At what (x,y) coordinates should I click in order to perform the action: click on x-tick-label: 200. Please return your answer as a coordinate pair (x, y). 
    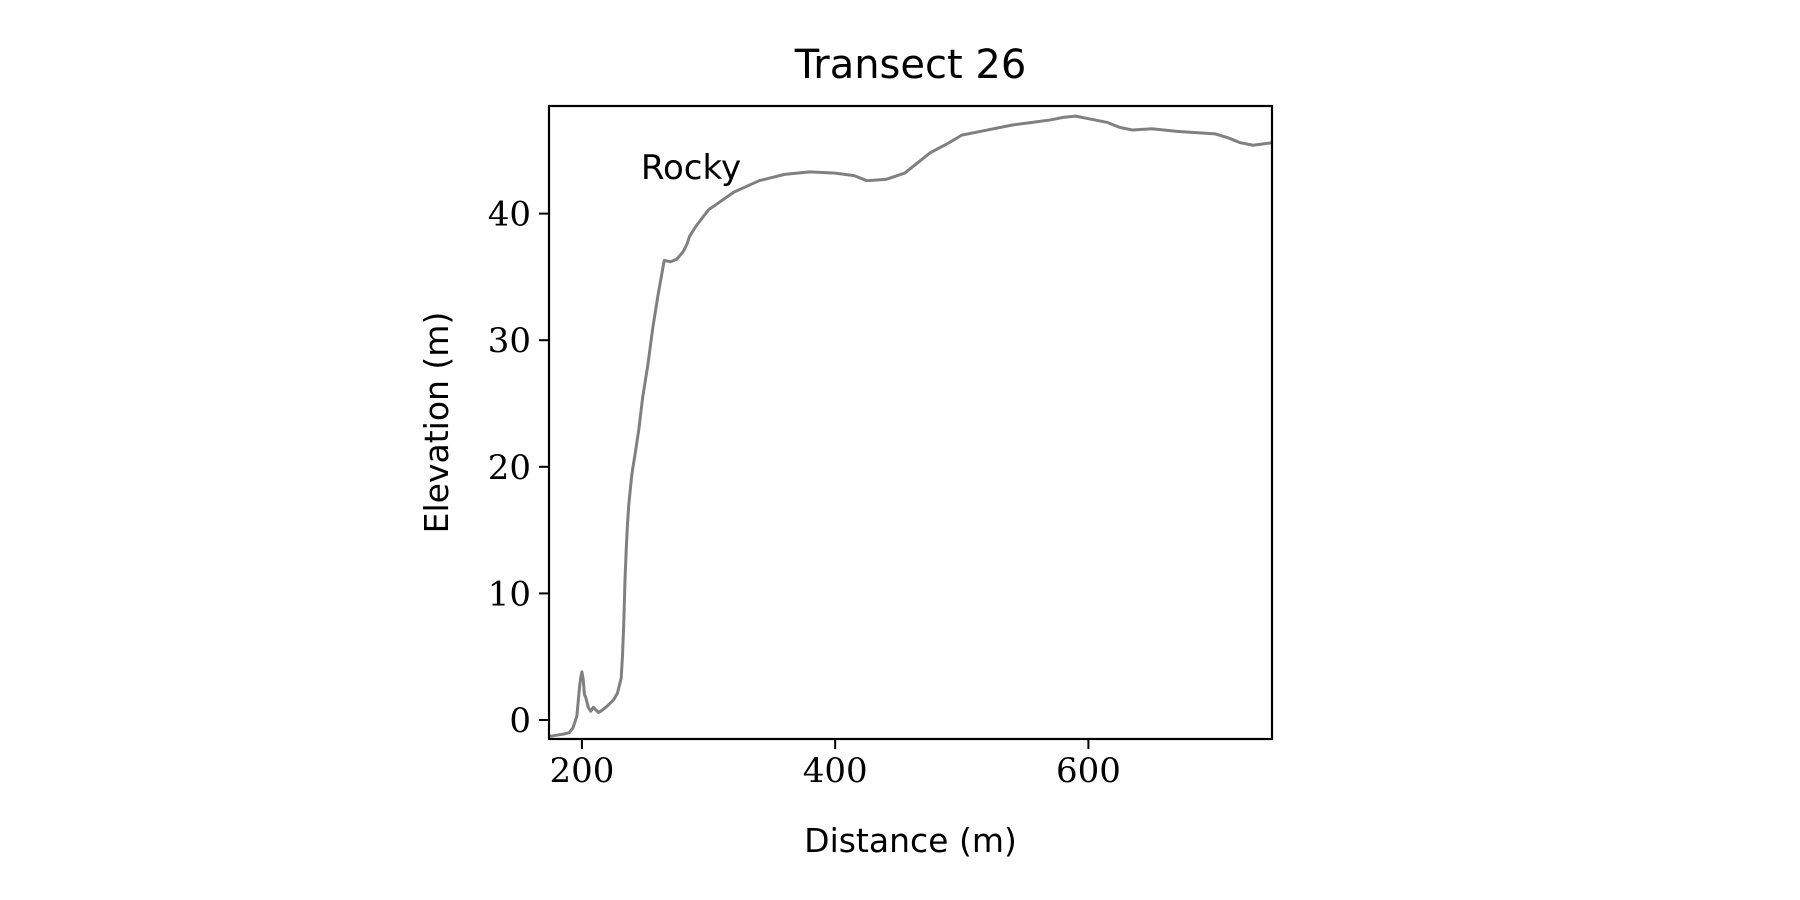
    Looking at the image, I should click on (581, 771).